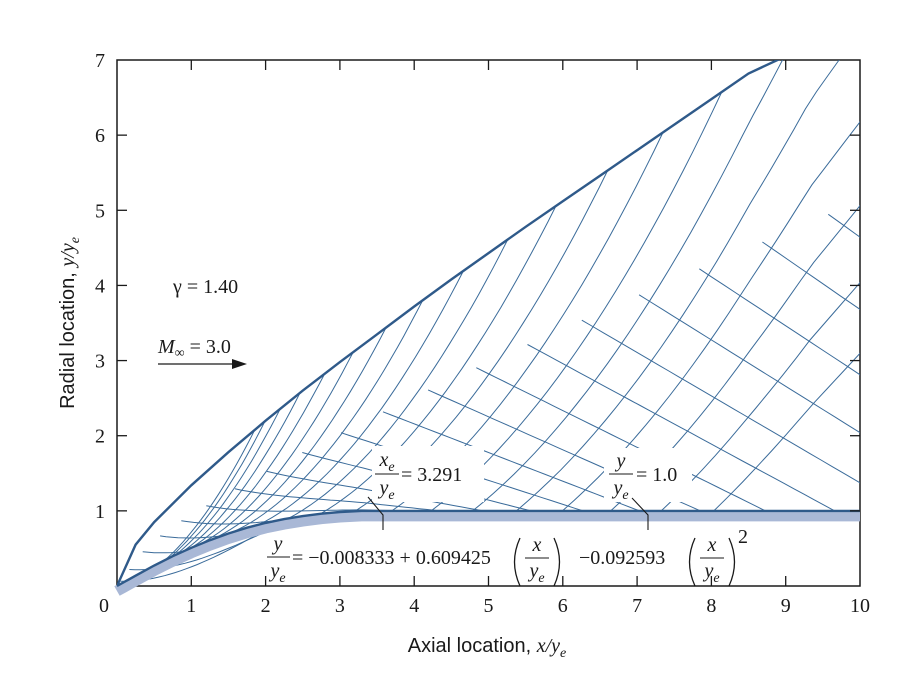  Describe the element at coordinates (191, 606) in the screenshot. I see `x-tick-label: 1` at that location.